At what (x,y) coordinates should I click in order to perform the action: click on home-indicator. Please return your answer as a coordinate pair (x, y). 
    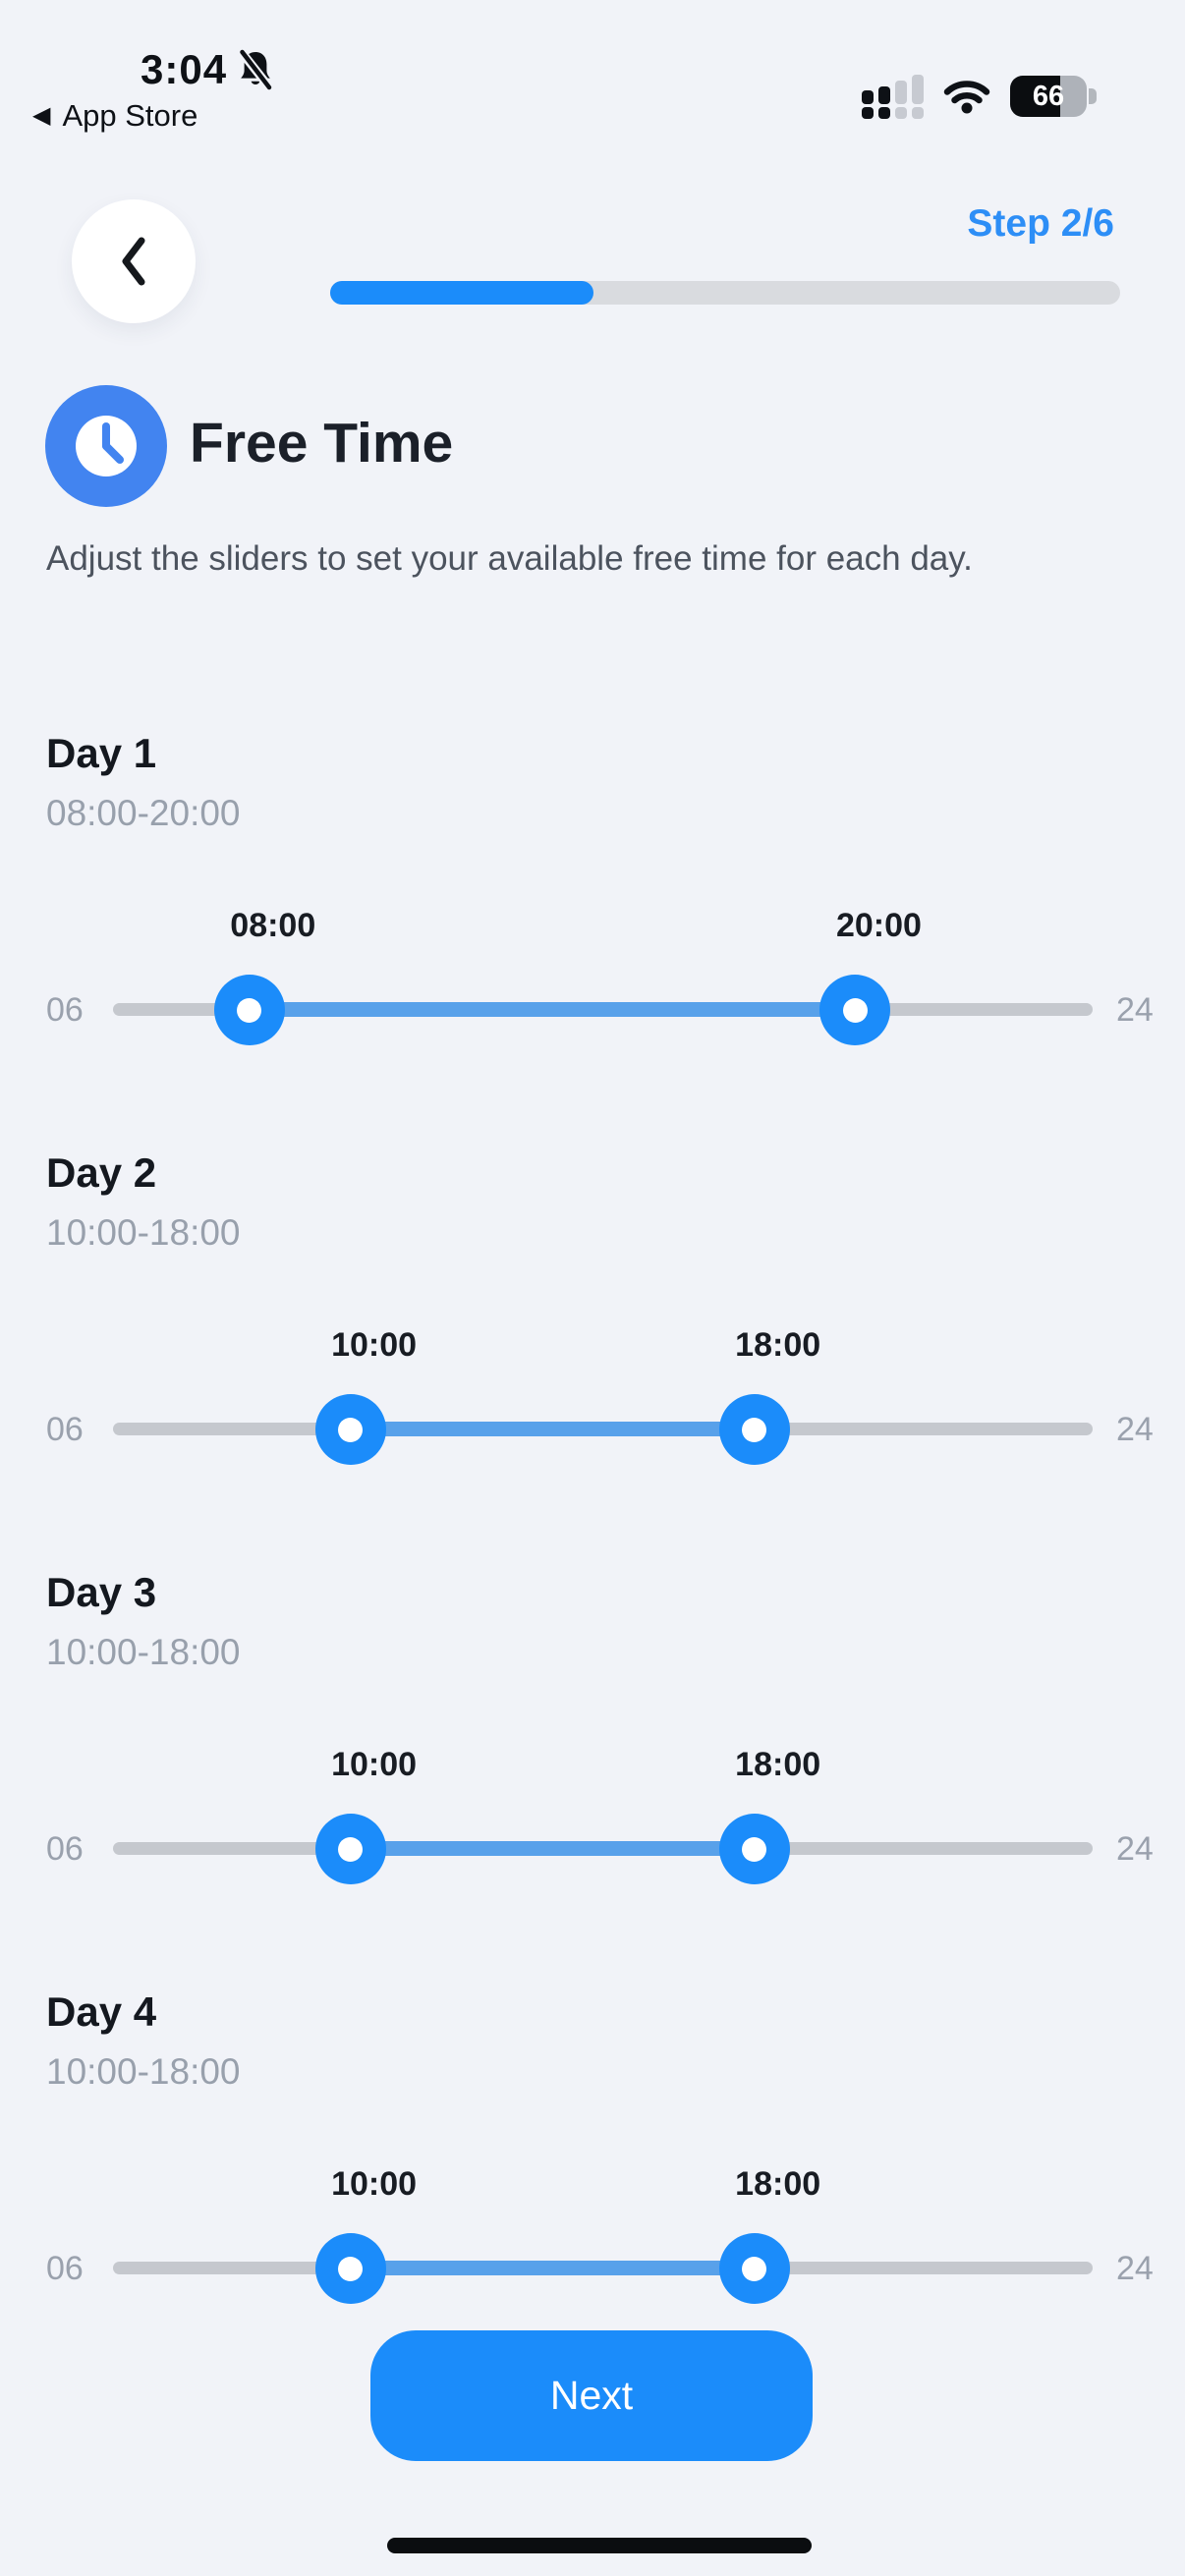
    Looking at the image, I should click on (600, 2545).